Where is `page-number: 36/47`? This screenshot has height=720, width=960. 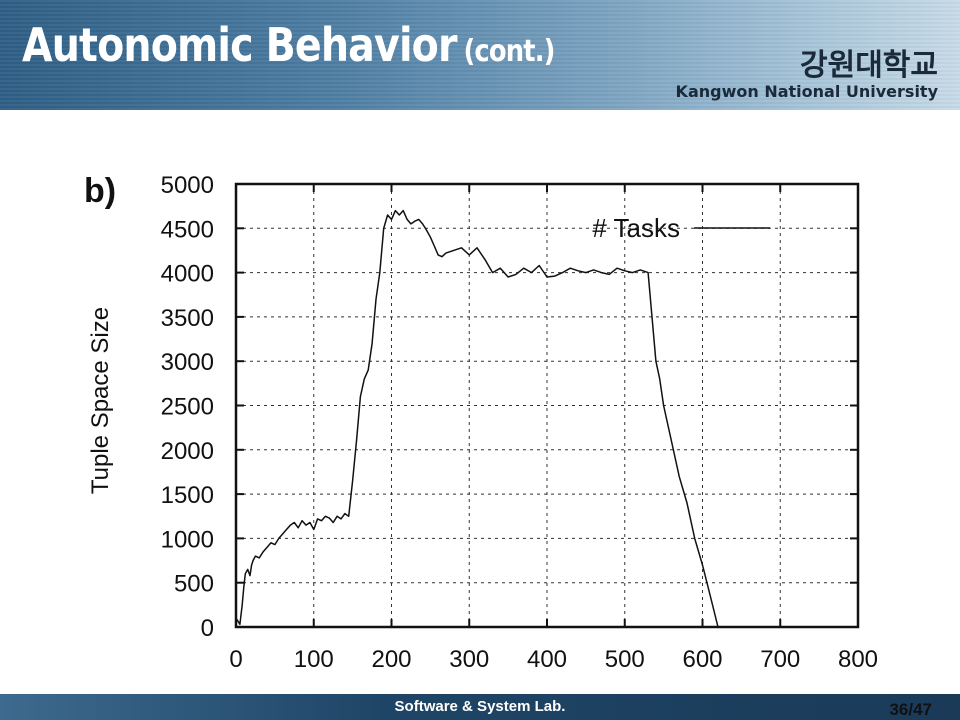 page-number: 36/47 is located at coordinates (910, 709).